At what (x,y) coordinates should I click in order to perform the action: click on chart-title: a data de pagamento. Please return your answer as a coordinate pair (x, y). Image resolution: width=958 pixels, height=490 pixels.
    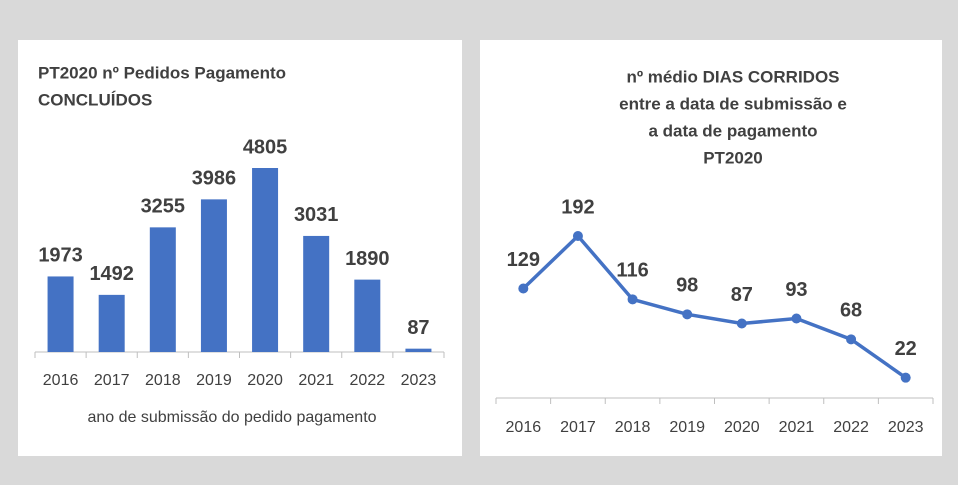
    Looking at the image, I should click on (732, 130).